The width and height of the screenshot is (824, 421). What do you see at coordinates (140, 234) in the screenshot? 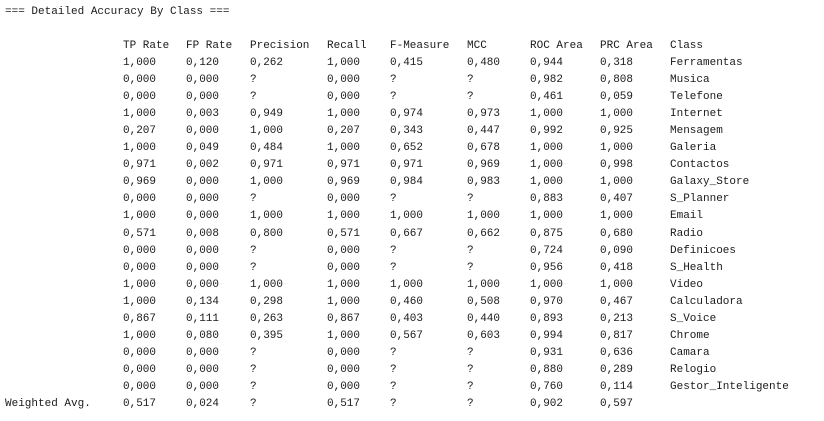
I see `cell-tp-rate: 0,571` at bounding box center [140, 234].